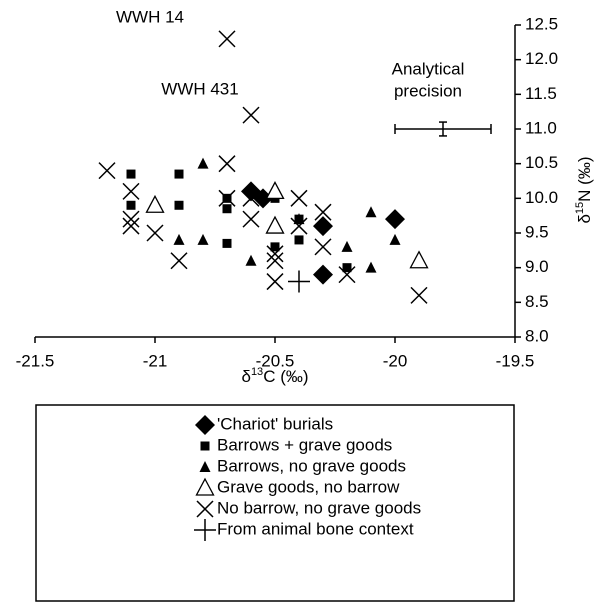  I want to click on x-tick-label: -21.5, so click(35, 360).